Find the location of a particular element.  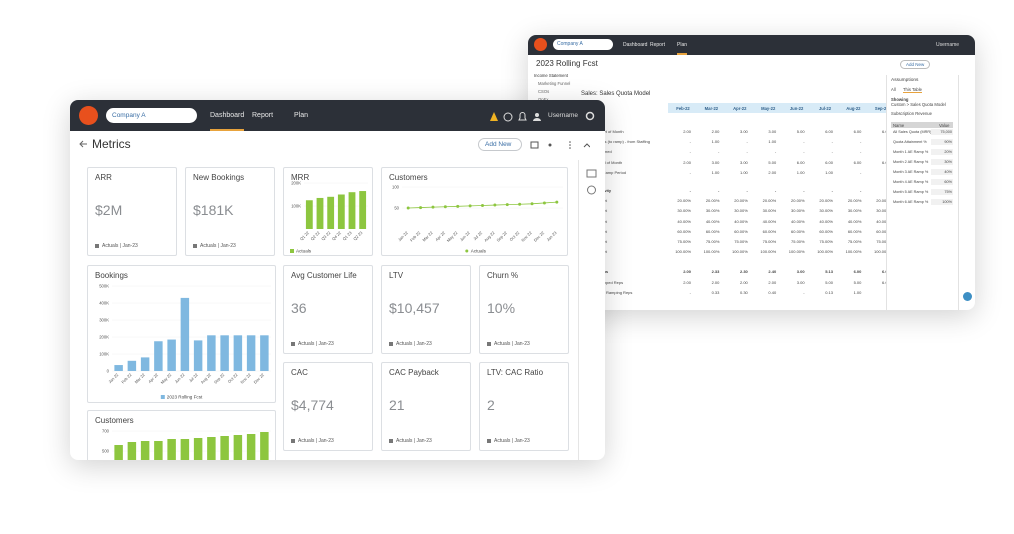

sidebar-item: OpEx is located at coordinates (543, 99).